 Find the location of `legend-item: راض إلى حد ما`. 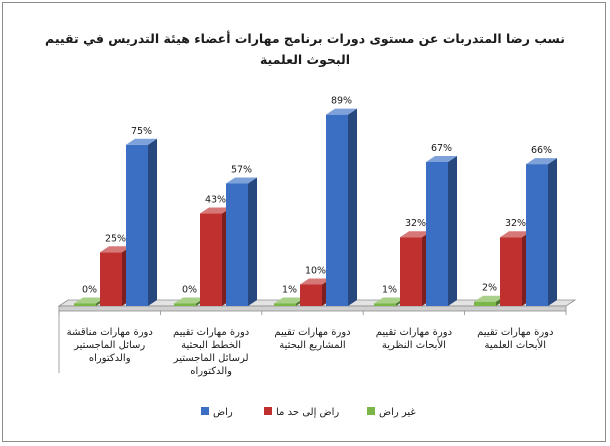

legend-item: راض إلى حد ما is located at coordinates (301, 412).